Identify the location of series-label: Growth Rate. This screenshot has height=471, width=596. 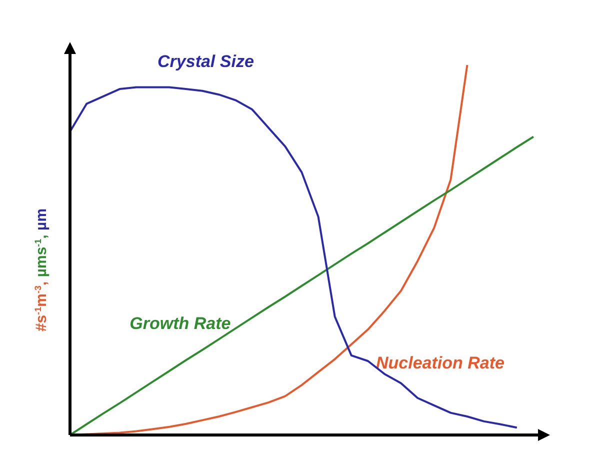
(180, 323).